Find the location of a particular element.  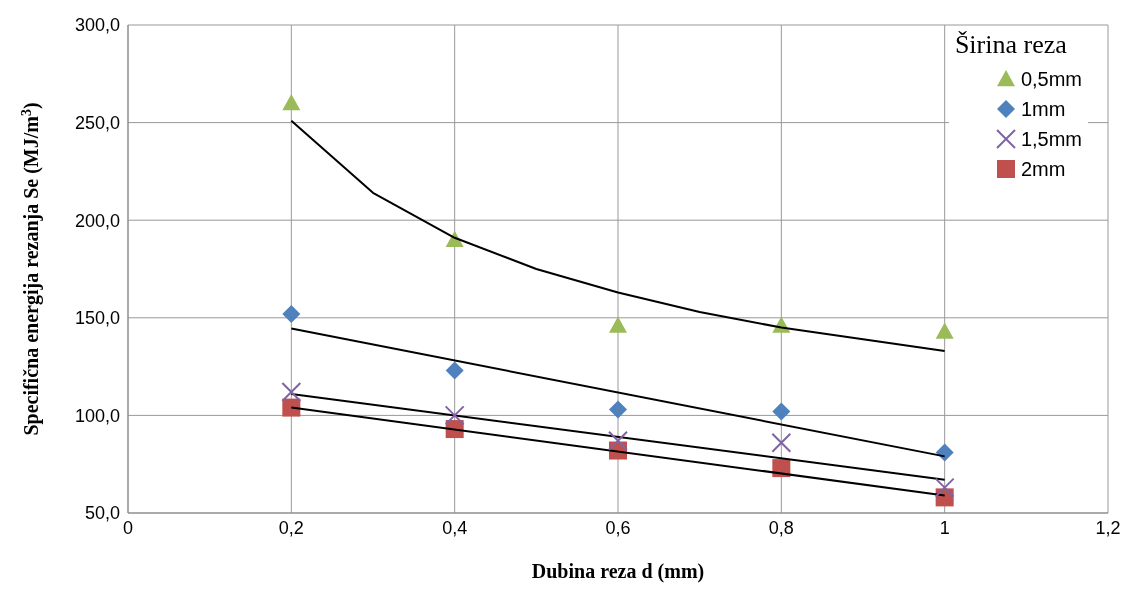

legend-label: 2mm is located at coordinates (1043, 169).